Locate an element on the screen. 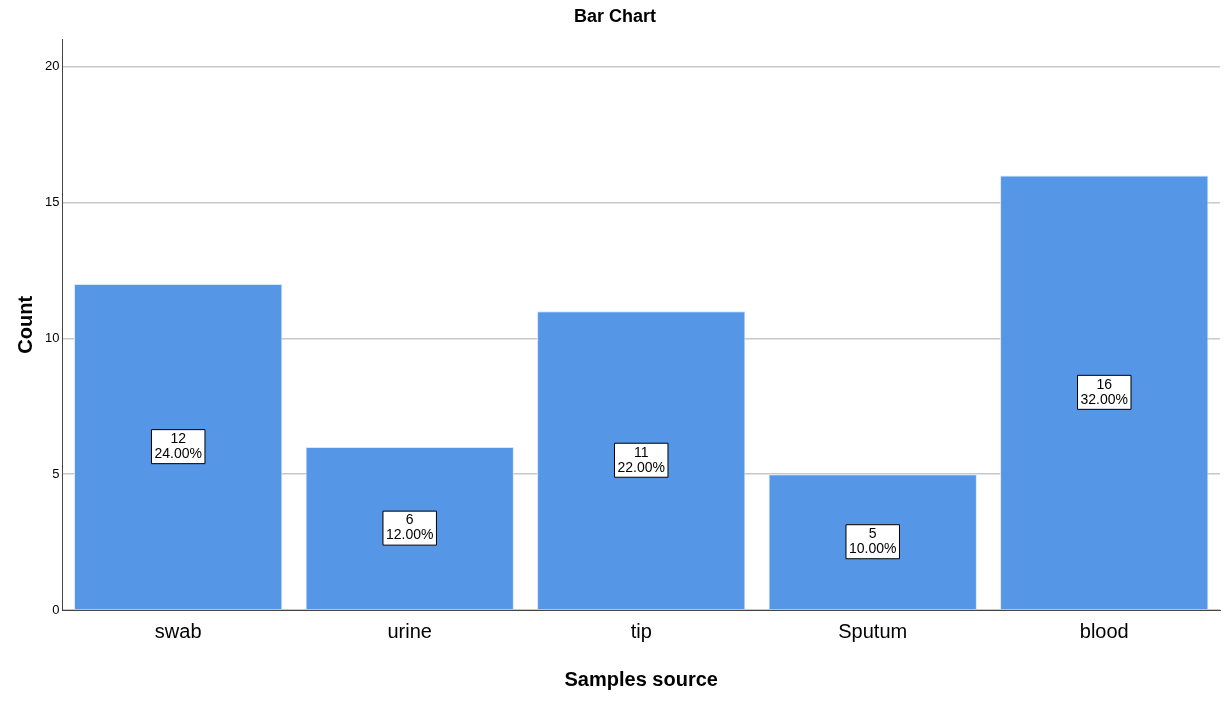  data-label: 11 22.00% is located at coordinates (641, 459).